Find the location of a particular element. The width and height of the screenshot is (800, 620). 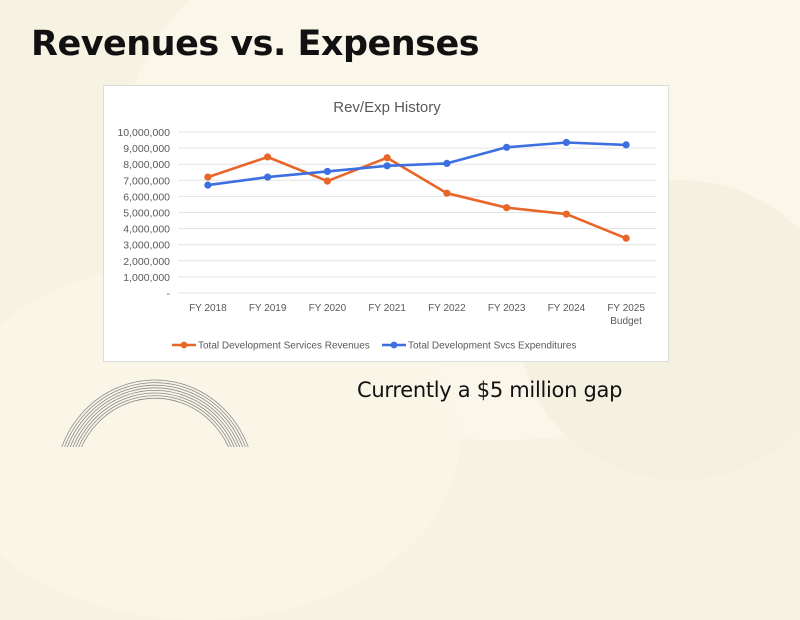

chart-title: Rev/Exp History is located at coordinates (387, 107).